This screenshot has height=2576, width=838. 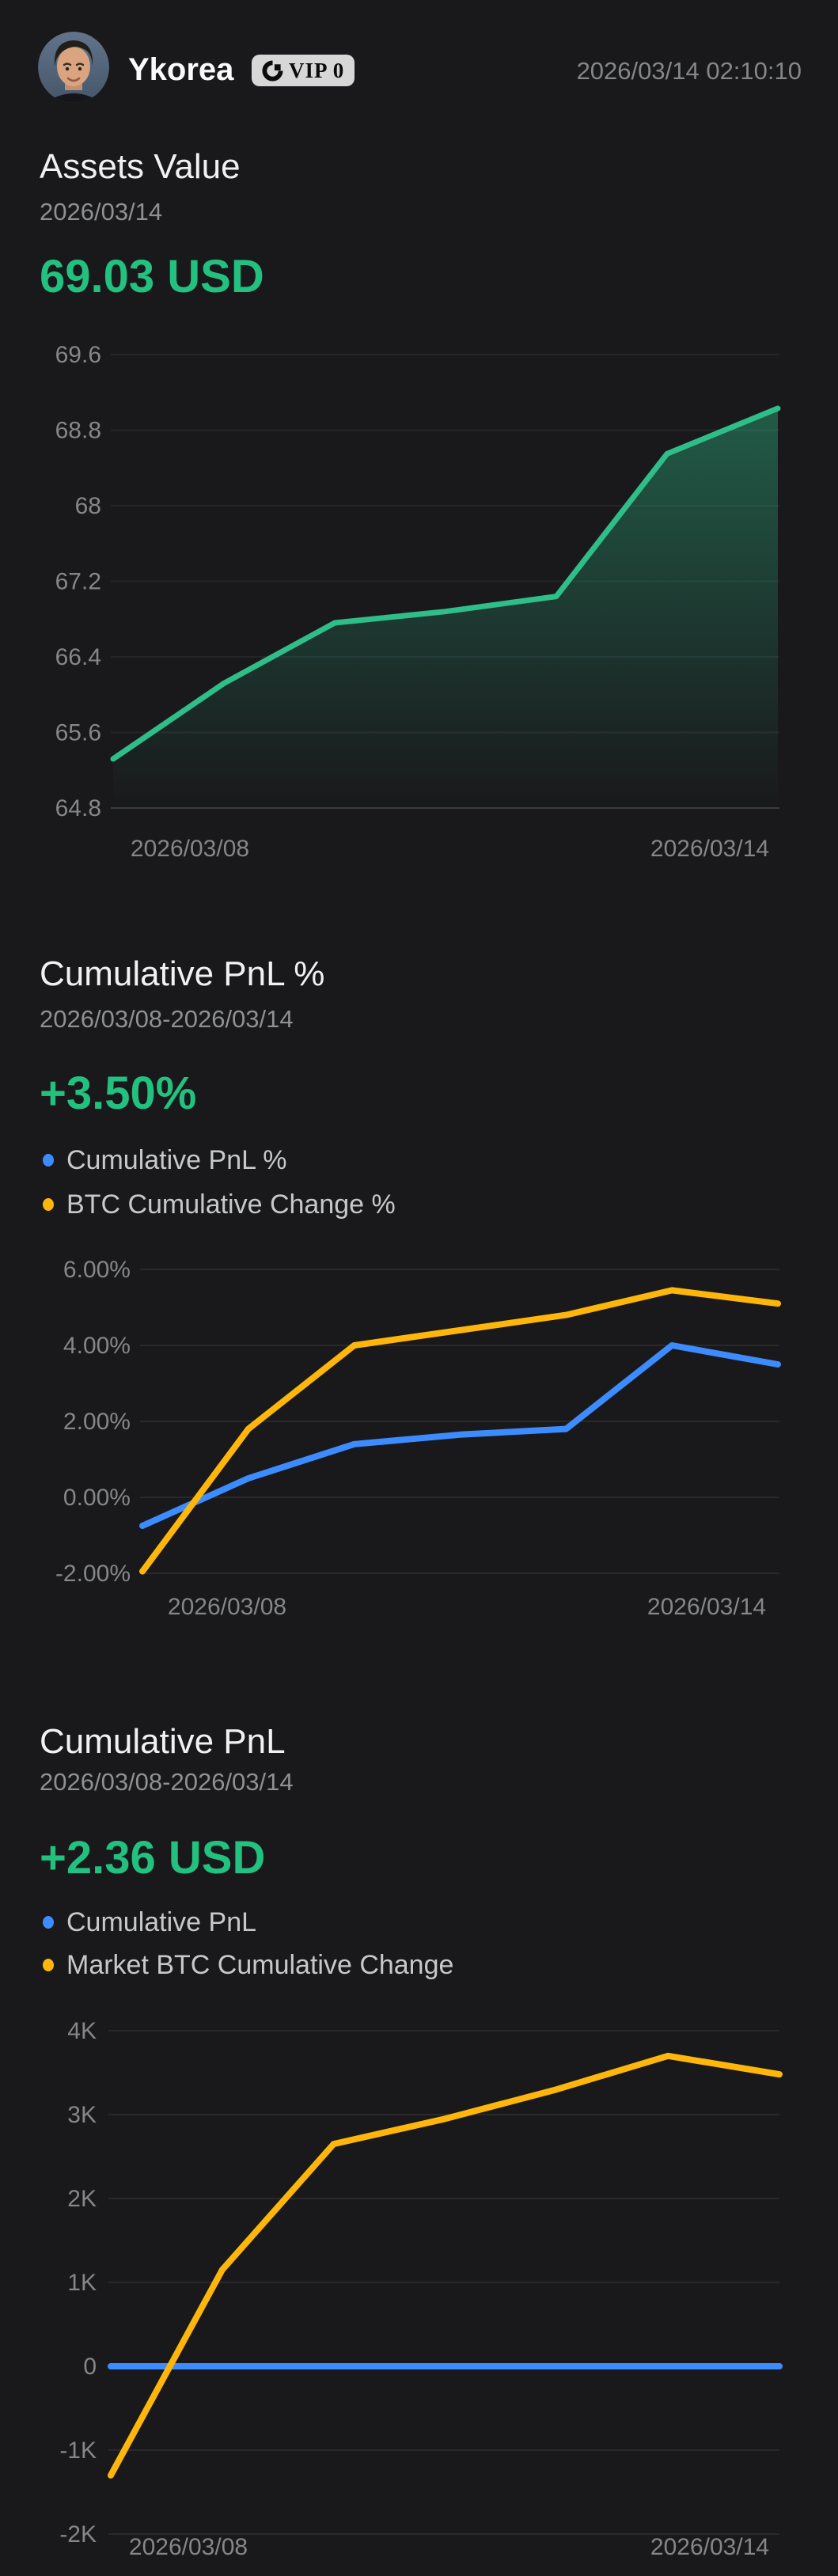 I want to click on legend-cumulative-pnl: Cumulative PnL, so click(x=150, y=1922).